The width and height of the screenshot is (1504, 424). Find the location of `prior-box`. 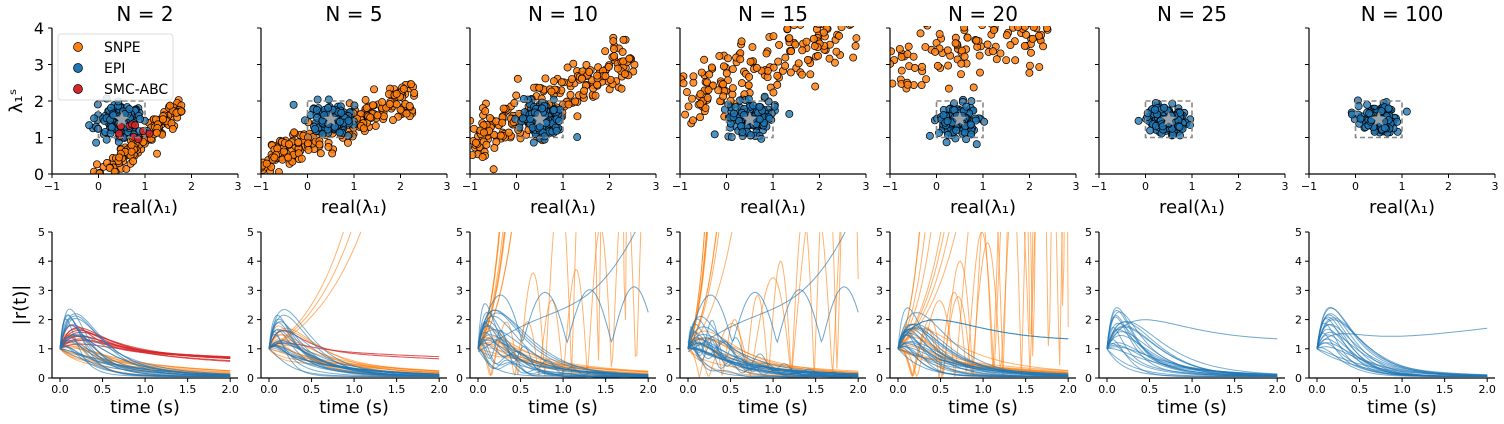

prior-box is located at coordinates (959, 119).